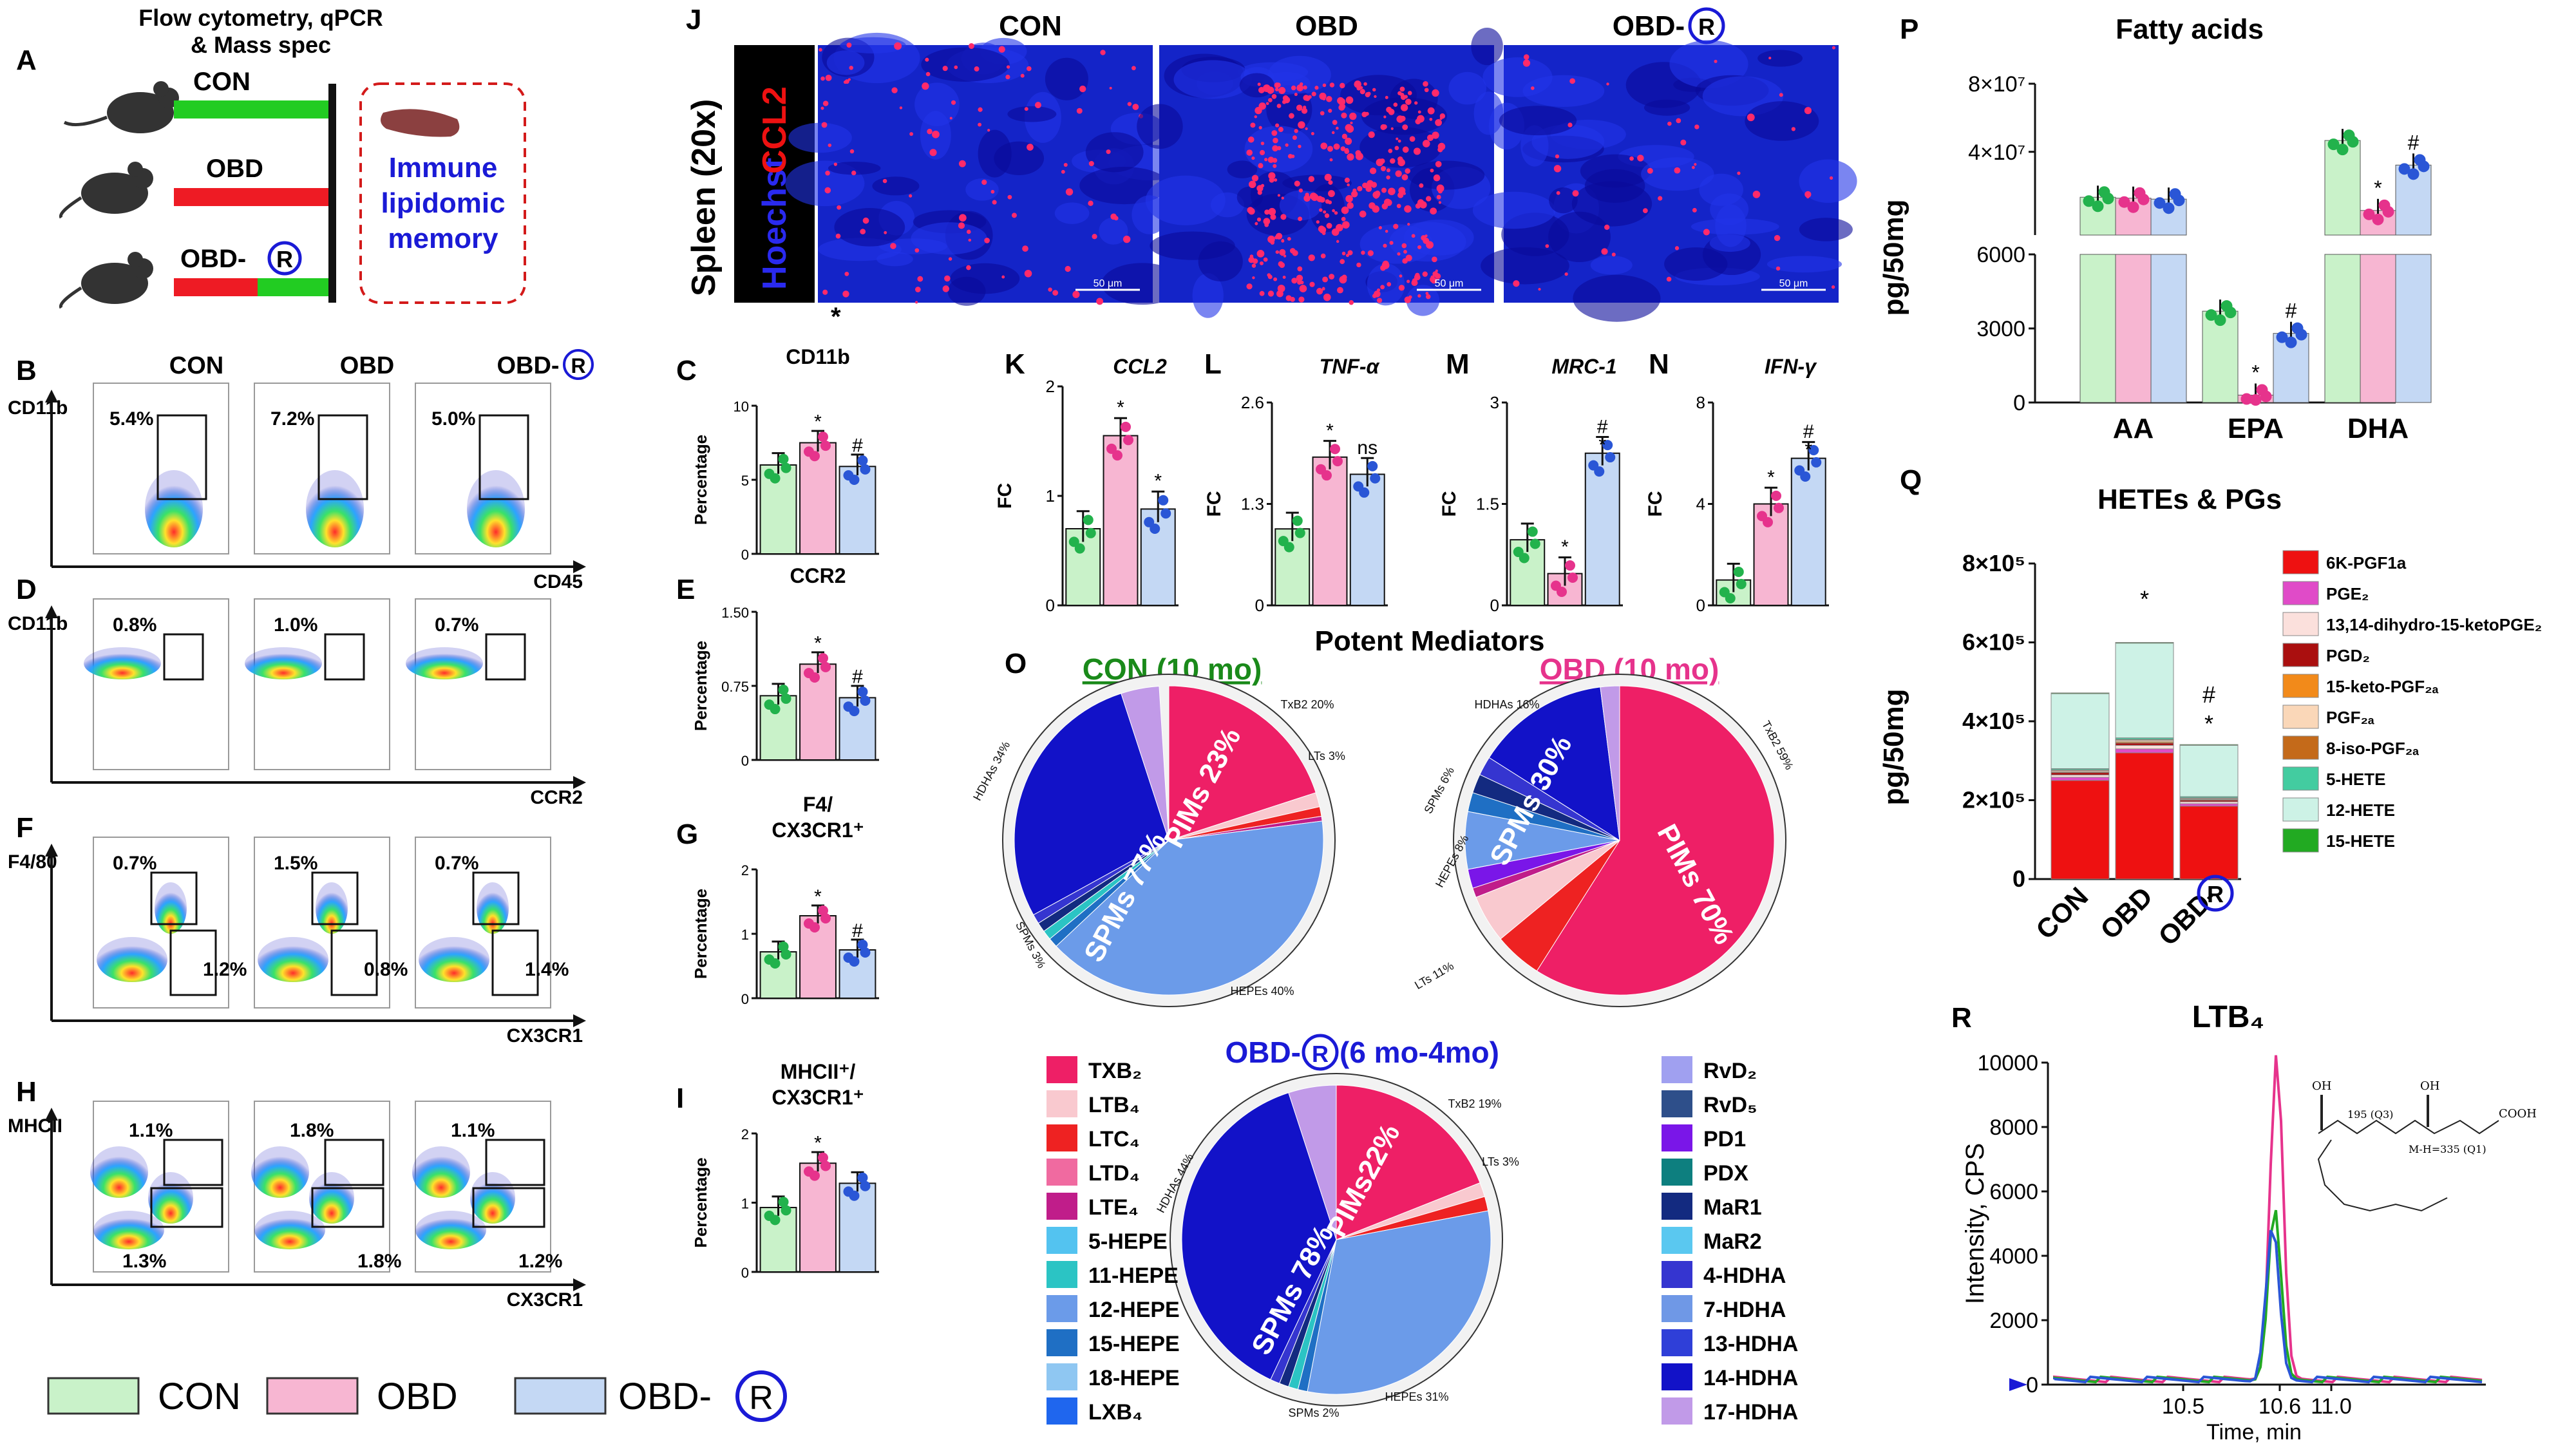  What do you see at coordinates (2370, 1114) in the screenshot?
I see `ltb4-fragment-label: 195 (Q3)` at bounding box center [2370, 1114].